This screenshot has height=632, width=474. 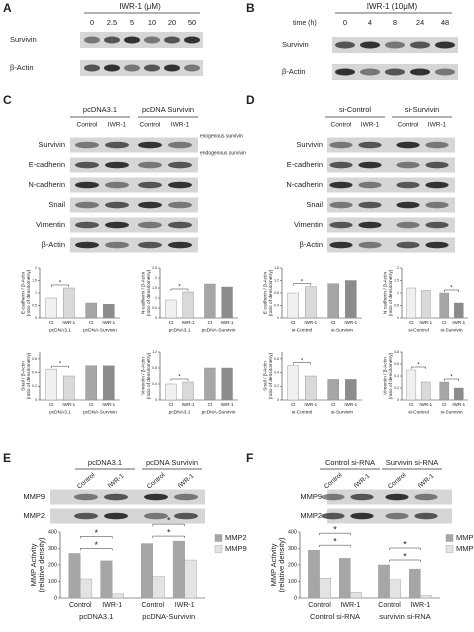 What do you see at coordinates (396, 376) in the screenshot?
I see `y-tick-label: 0.4` at bounding box center [396, 376].